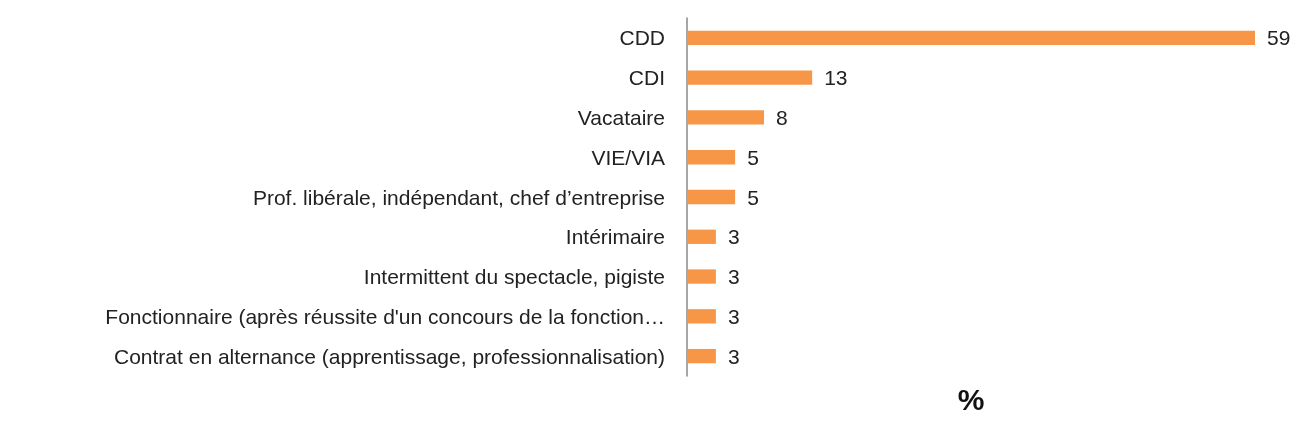 This screenshot has width=1310, height=427. I want to click on y-tick-label: Intermittent du spectacle, pigiste, so click(514, 277).